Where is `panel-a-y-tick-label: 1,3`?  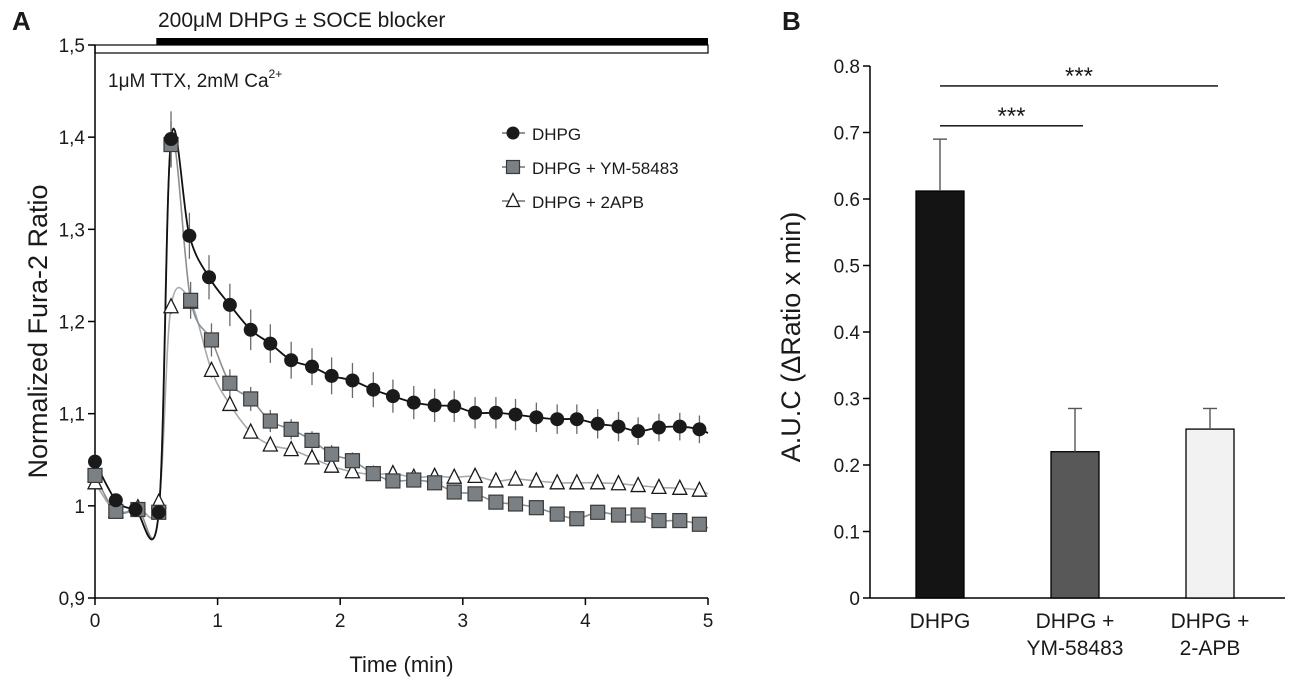
panel-a-y-tick-label: 1,3 is located at coordinates (72, 230).